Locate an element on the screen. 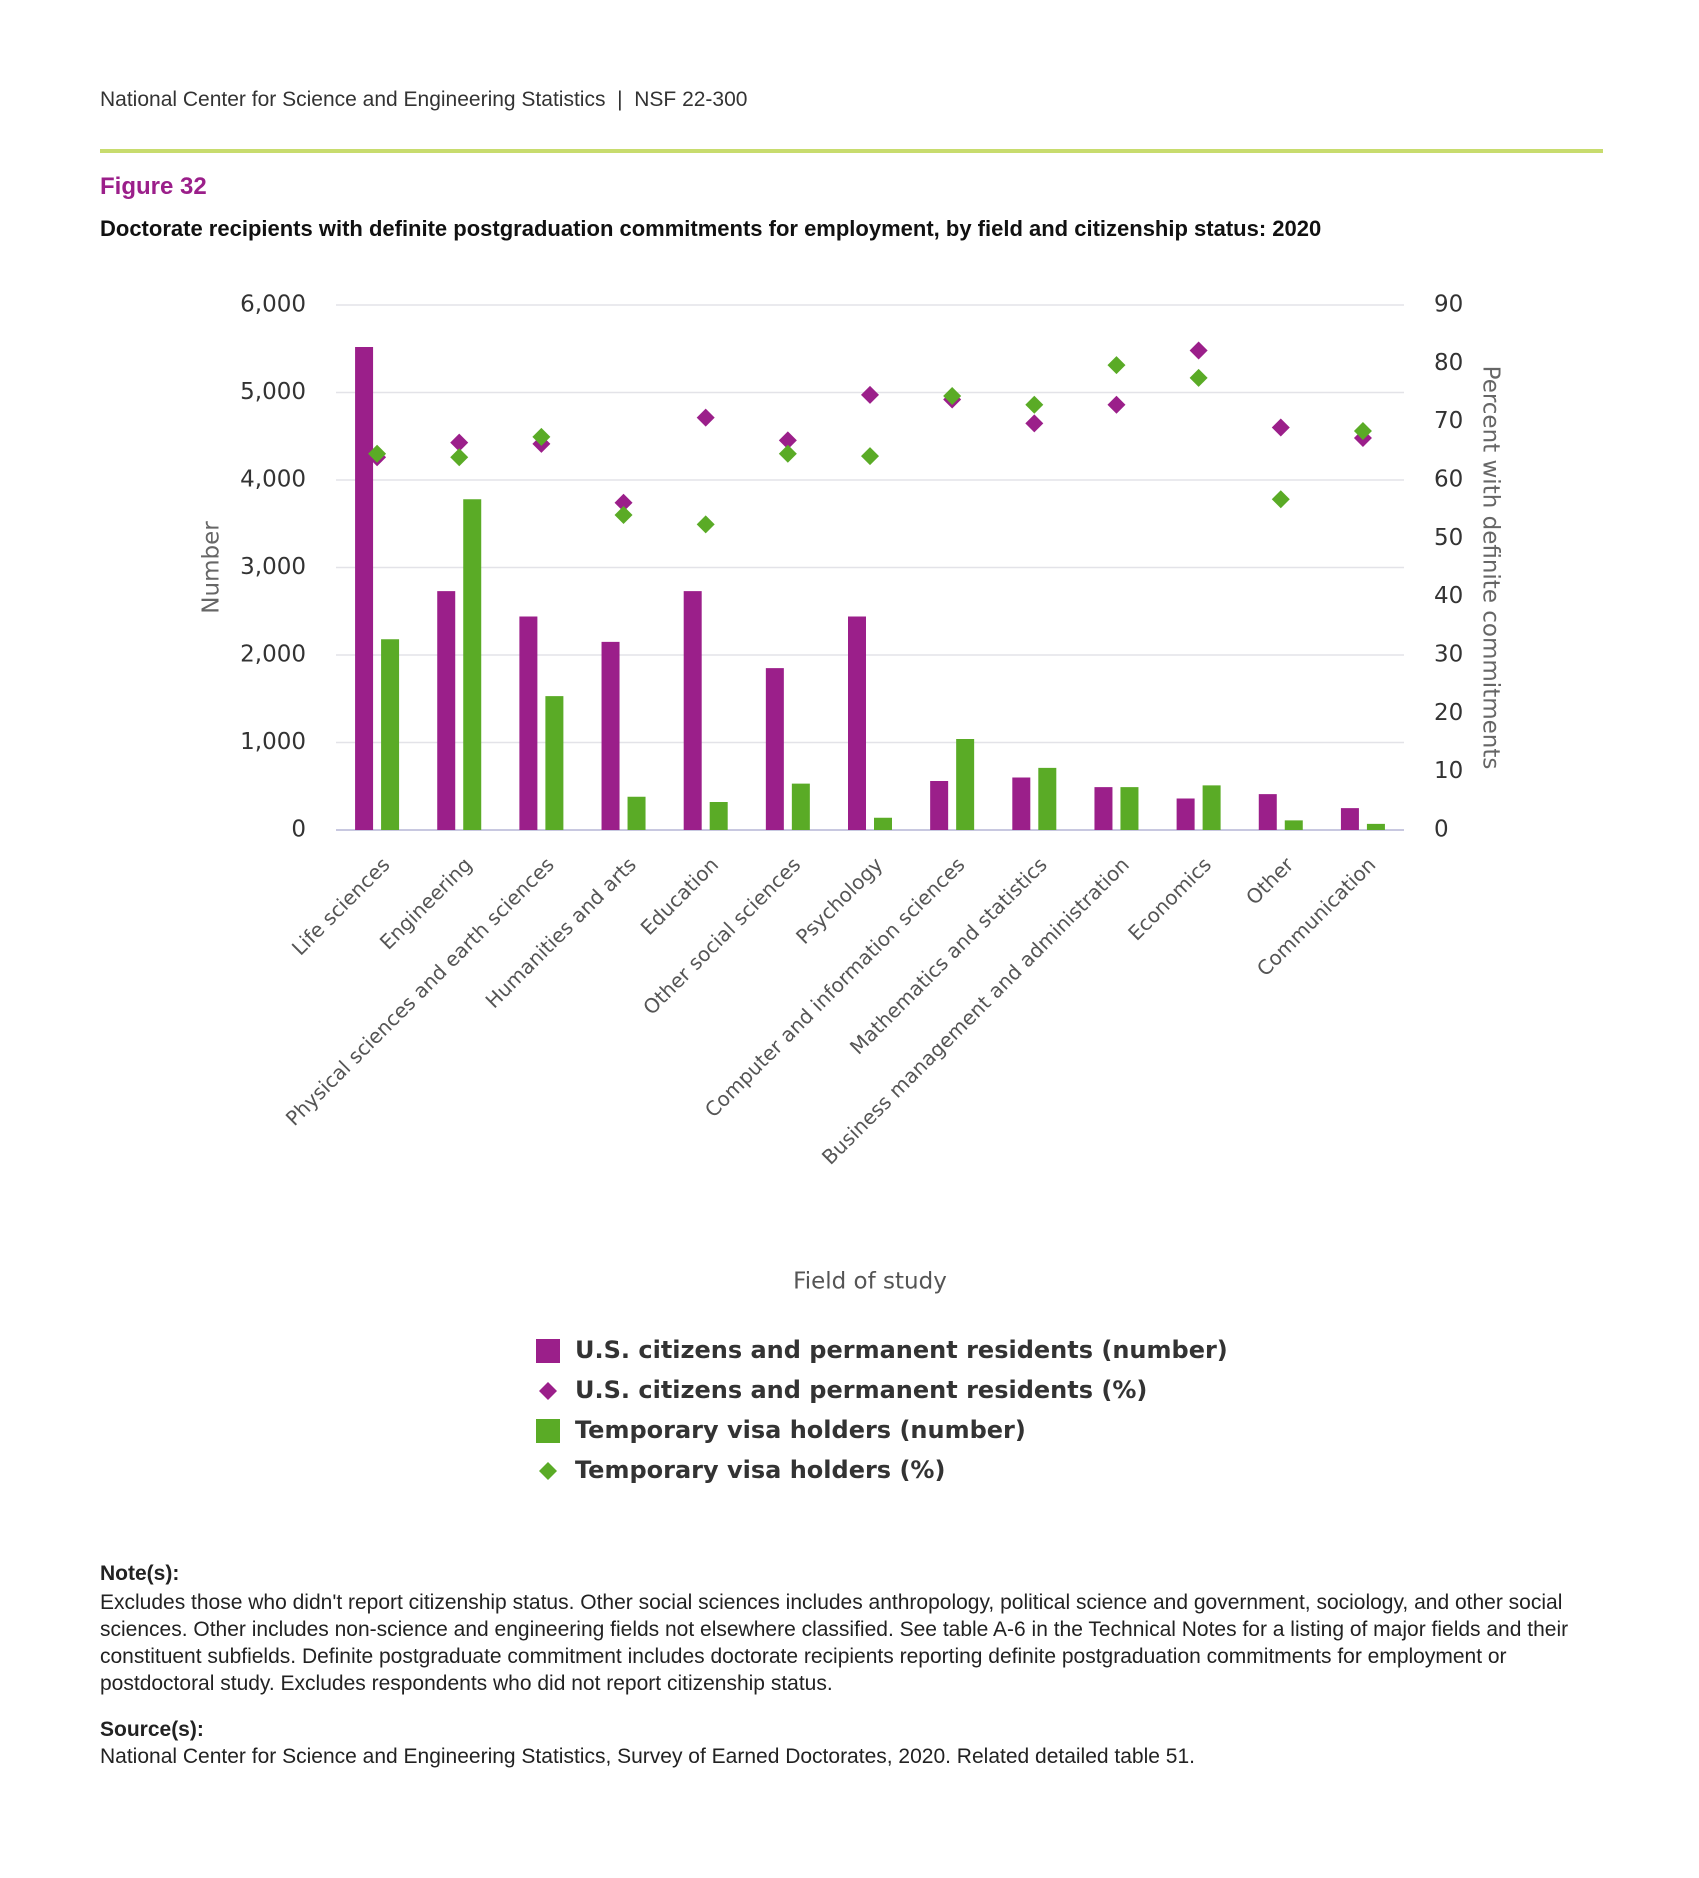 This screenshot has height=1878, width=1699. y2-tick-label: 40 is located at coordinates (1448, 596).